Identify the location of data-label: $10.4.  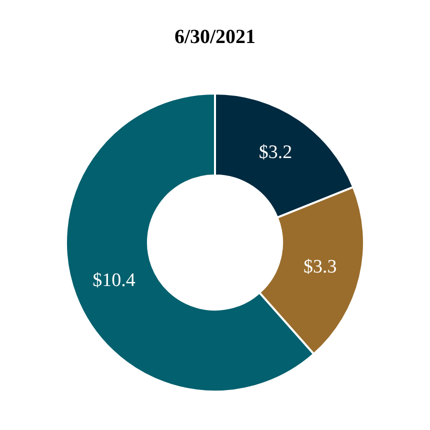
(114, 280).